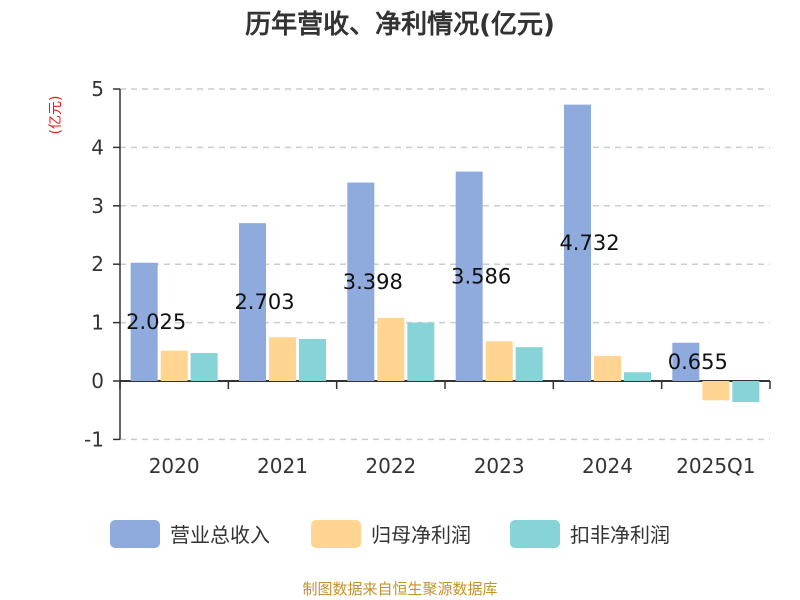  I want to click on y-tick-label: -1, so click(94, 439).